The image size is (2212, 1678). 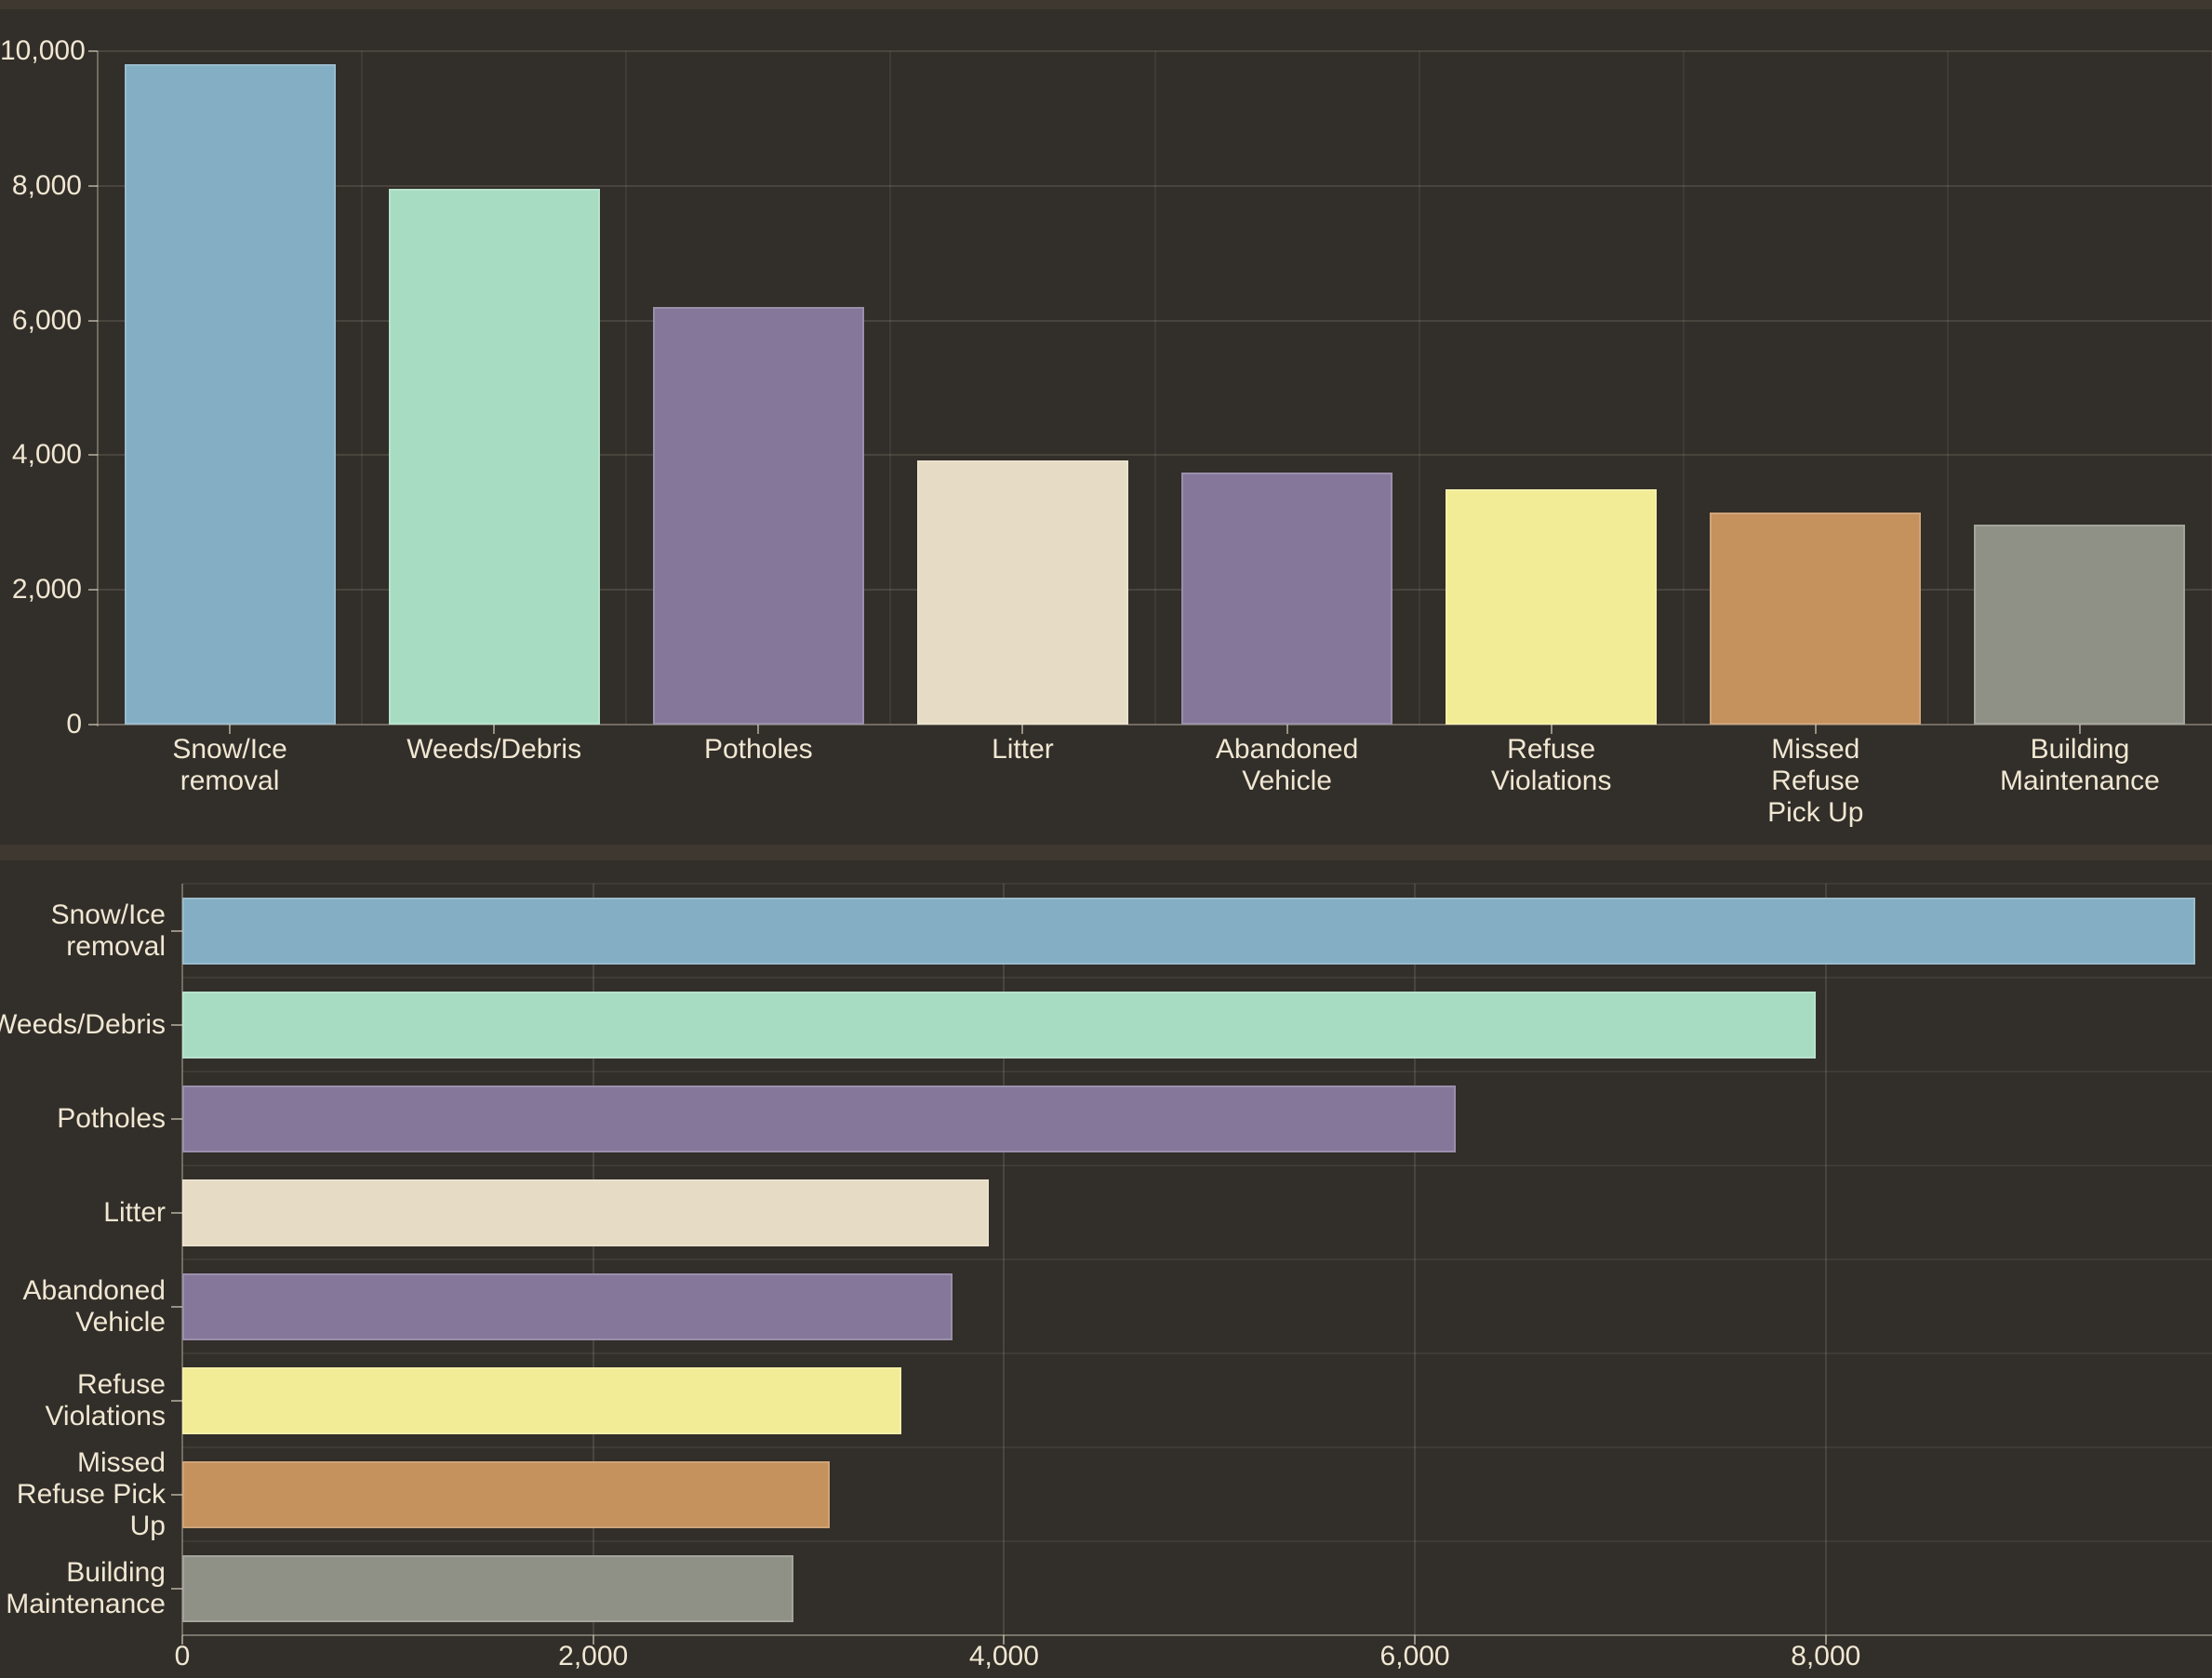 I want to click on category-label-line: Vehicle, so click(x=1287, y=781).